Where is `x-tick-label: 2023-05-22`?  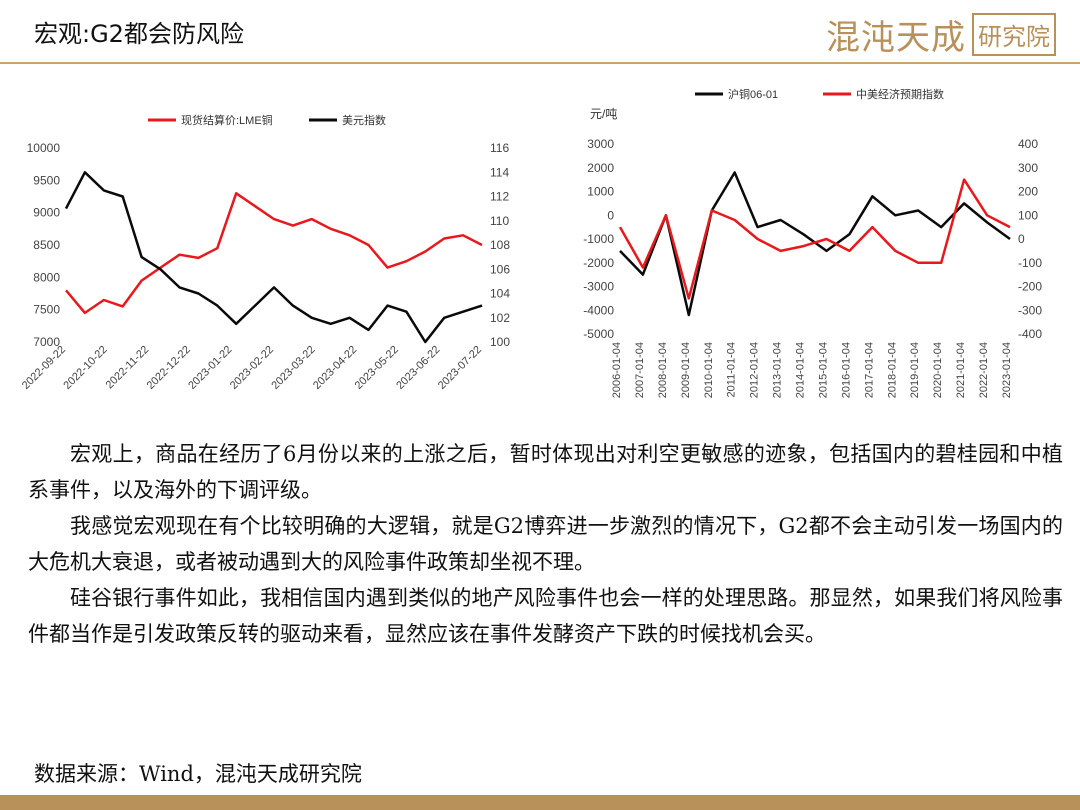
x-tick-label: 2023-05-22 is located at coordinates (377, 368).